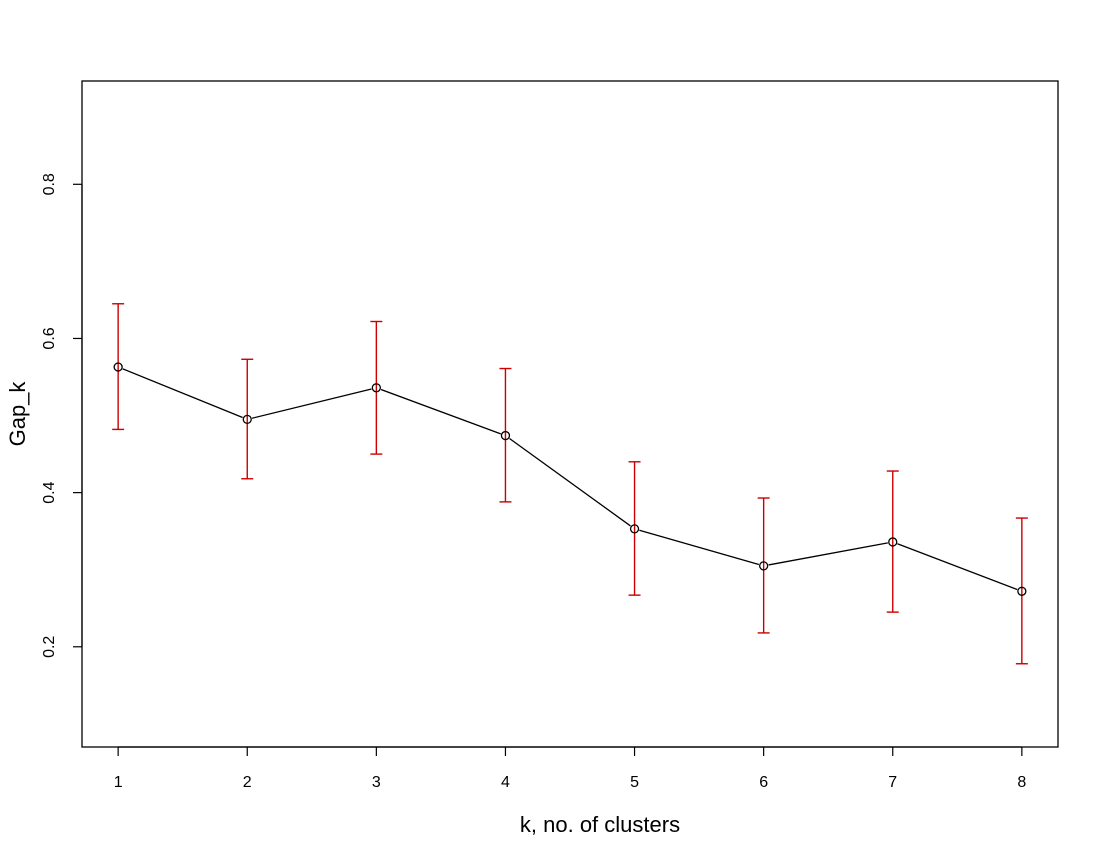  I want to click on x-tick-label: 2, so click(247, 782).